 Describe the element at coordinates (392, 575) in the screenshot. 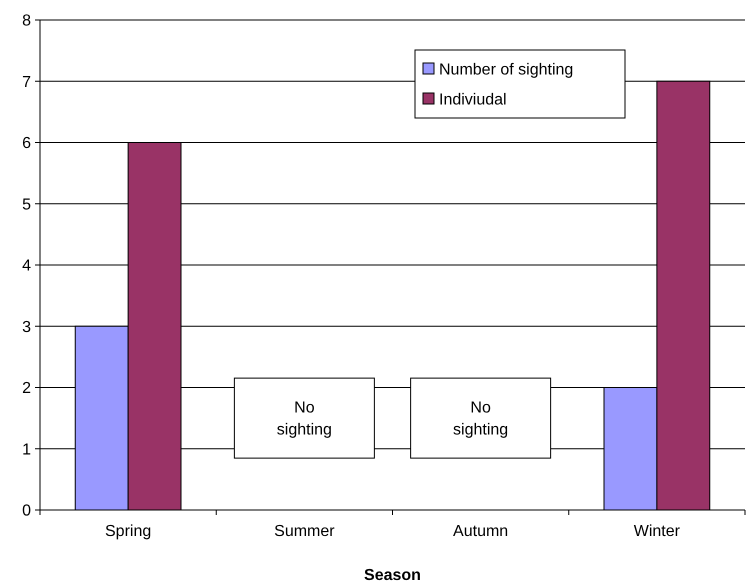

I see `x-axis-title: Season` at that location.